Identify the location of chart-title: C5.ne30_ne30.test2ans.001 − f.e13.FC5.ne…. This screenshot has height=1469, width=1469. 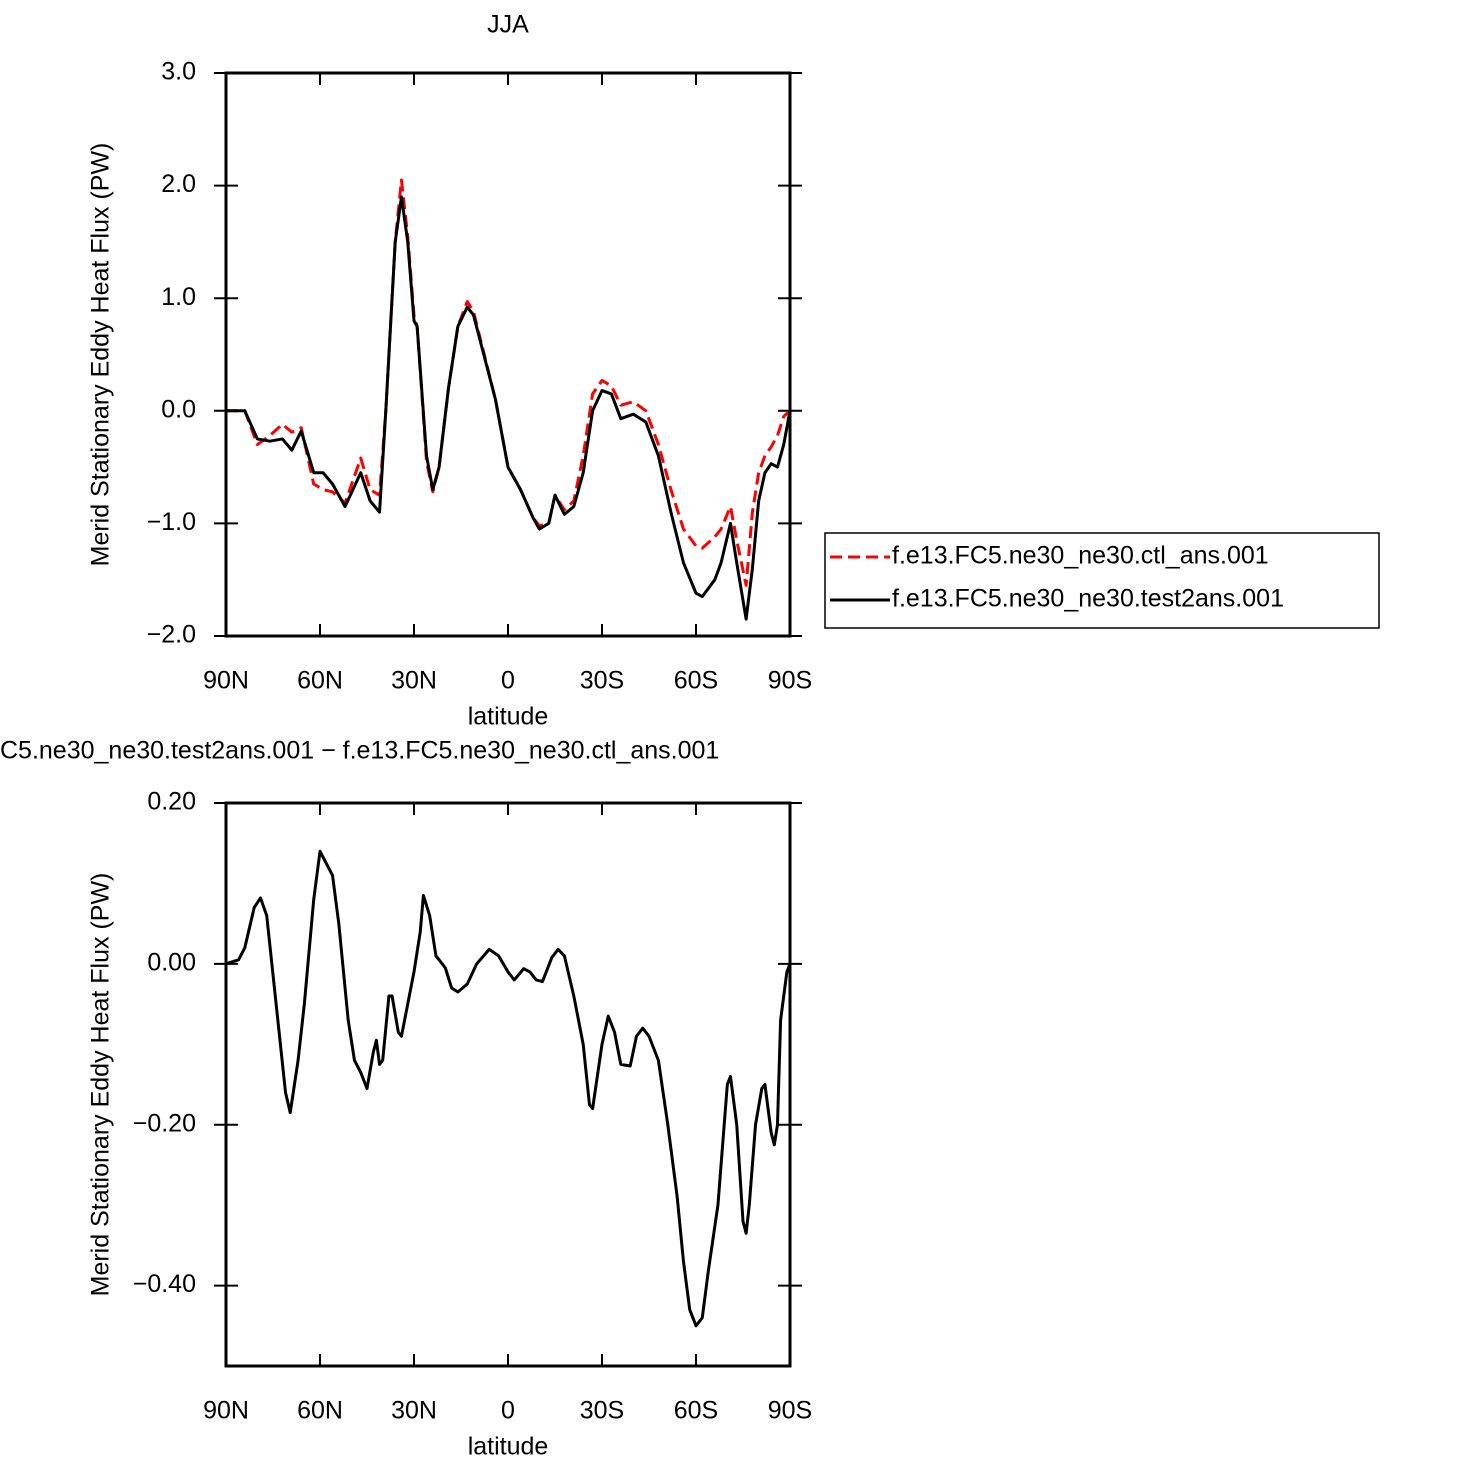
(359, 751).